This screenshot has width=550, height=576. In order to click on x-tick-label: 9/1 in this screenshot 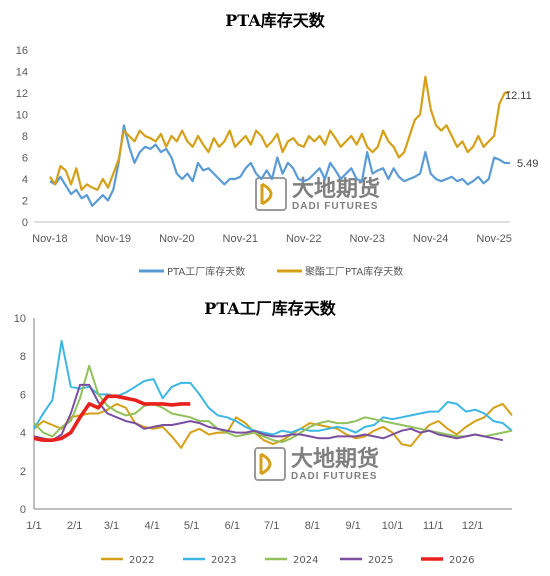, I will do `click(352, 526)`.